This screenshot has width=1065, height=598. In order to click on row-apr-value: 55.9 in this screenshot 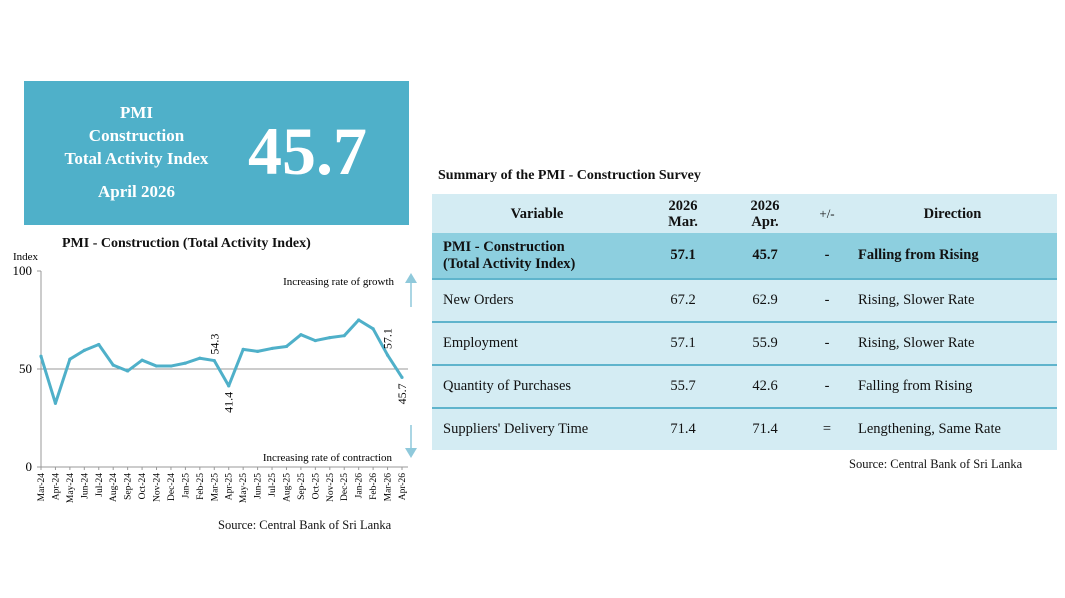, I will do `click(765, 343)`.